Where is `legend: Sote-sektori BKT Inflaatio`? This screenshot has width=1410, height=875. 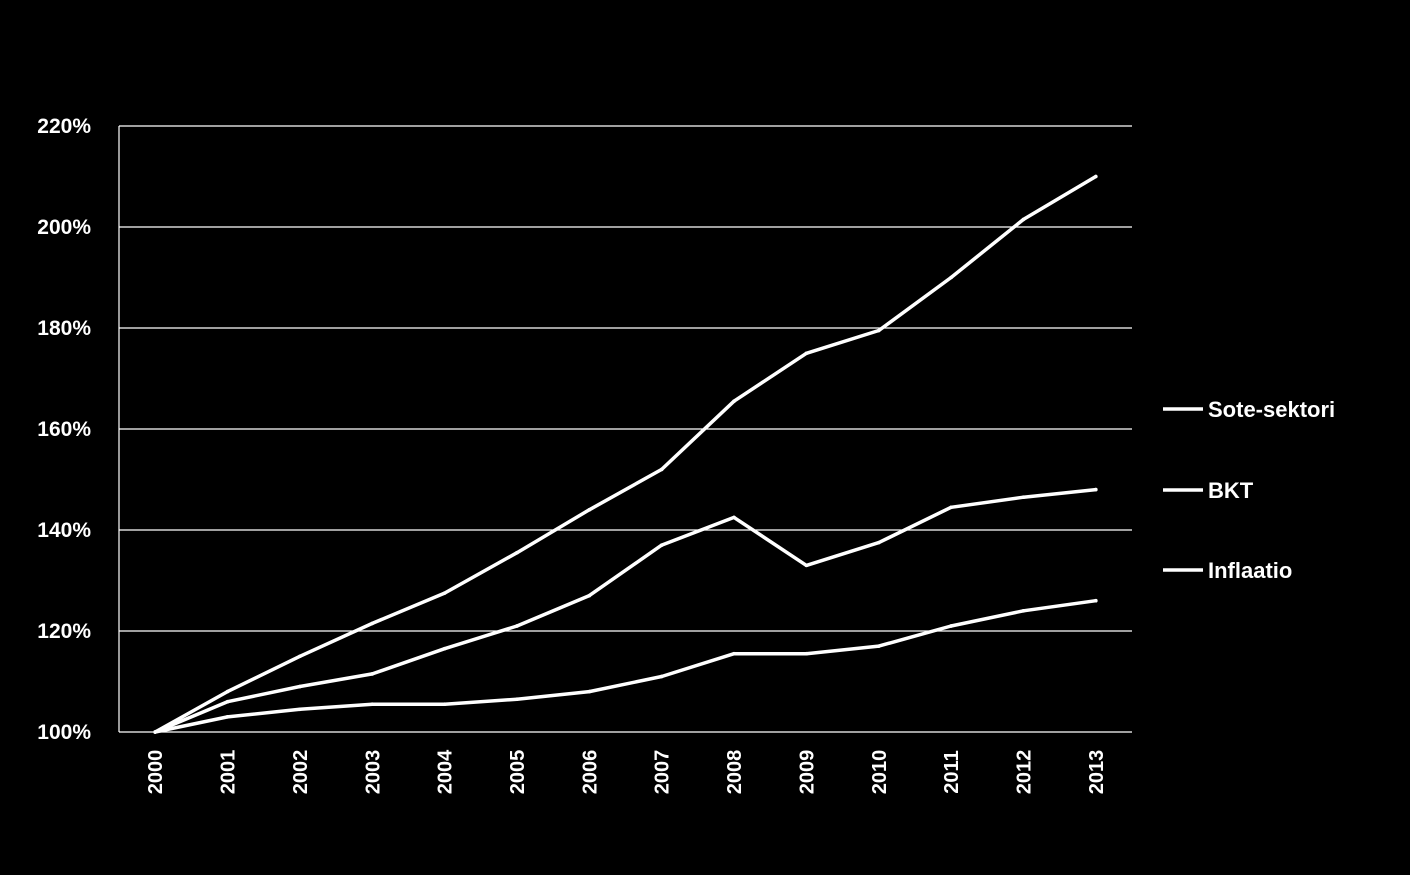
legend: Sote-sektori BKT Inflaatio is located at coordinates (1249, 490).